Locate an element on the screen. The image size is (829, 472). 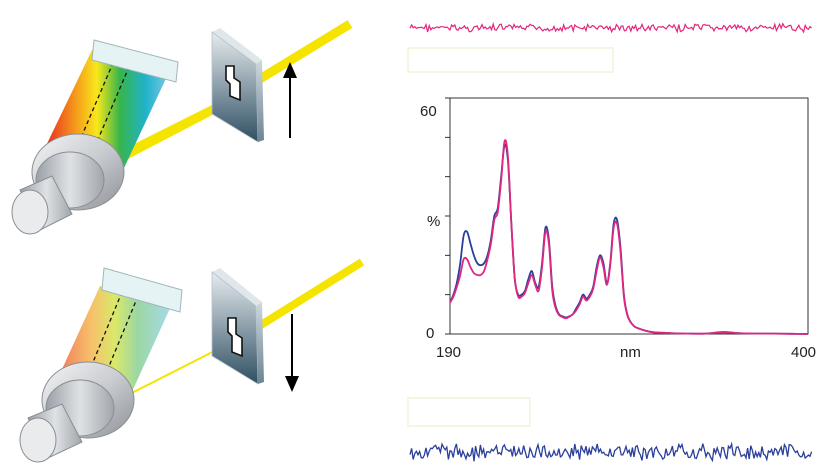
dashed-line-lower-a is located at coordinates (103, 338).